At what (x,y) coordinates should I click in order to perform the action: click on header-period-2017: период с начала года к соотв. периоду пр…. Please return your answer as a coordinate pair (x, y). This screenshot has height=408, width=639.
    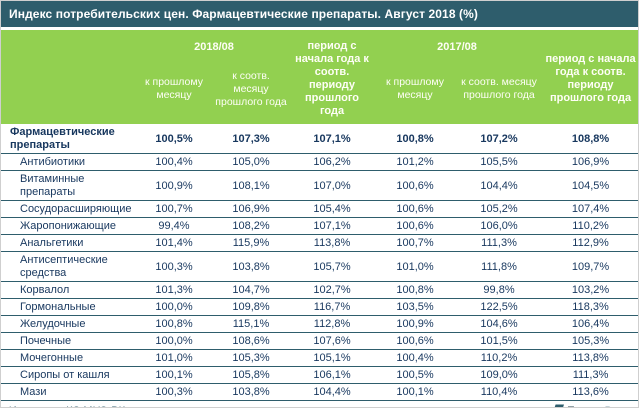
    Looking at the image, I should click on (589, 77).